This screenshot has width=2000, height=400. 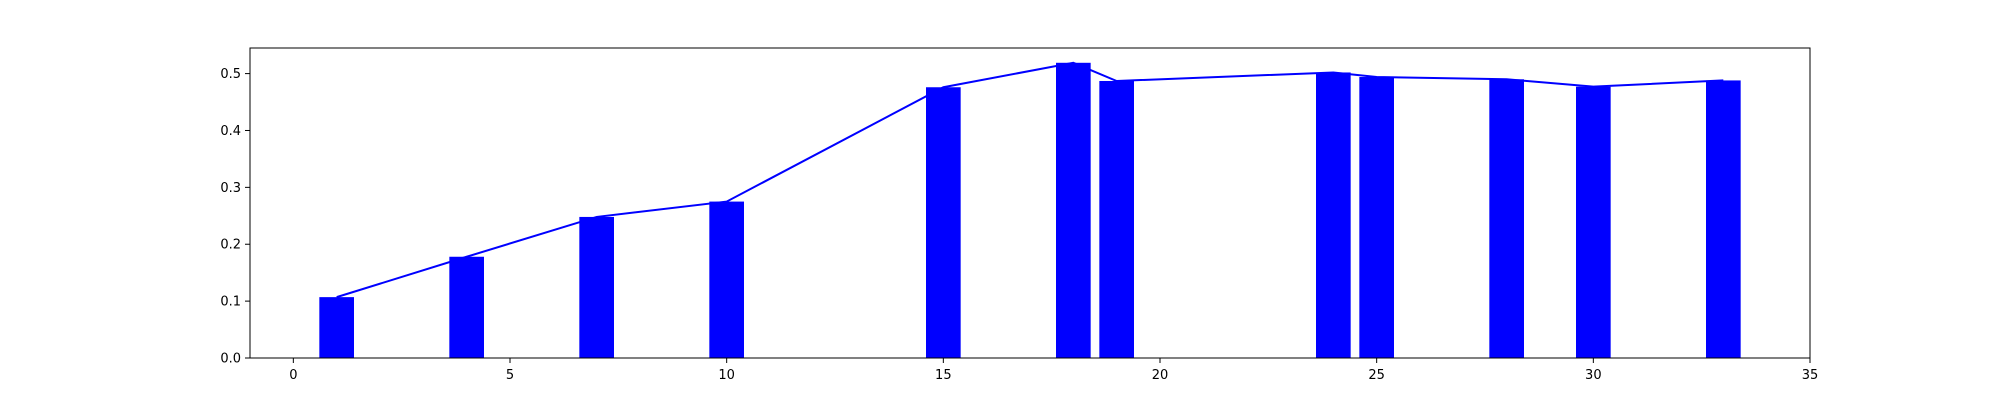 I want to click on y-tick-label: 0.3, so click(x=230, y=188).